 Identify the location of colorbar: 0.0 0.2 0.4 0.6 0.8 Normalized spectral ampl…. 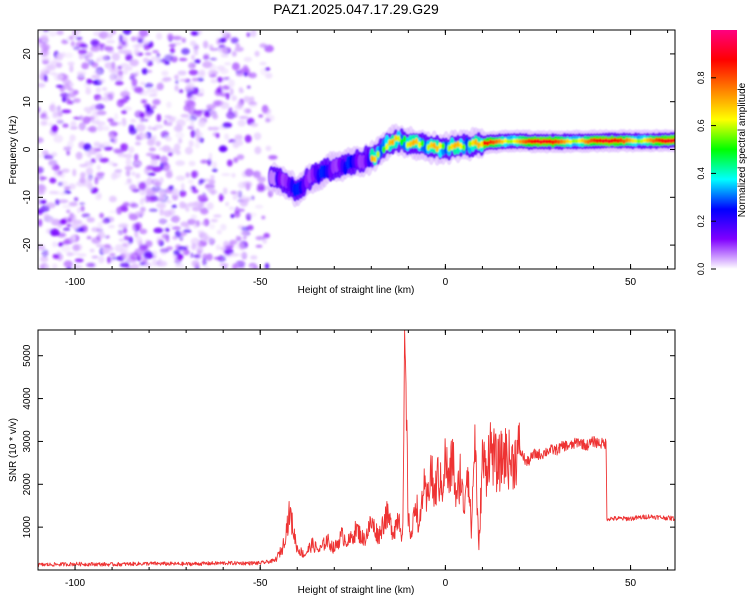
(722, 152).